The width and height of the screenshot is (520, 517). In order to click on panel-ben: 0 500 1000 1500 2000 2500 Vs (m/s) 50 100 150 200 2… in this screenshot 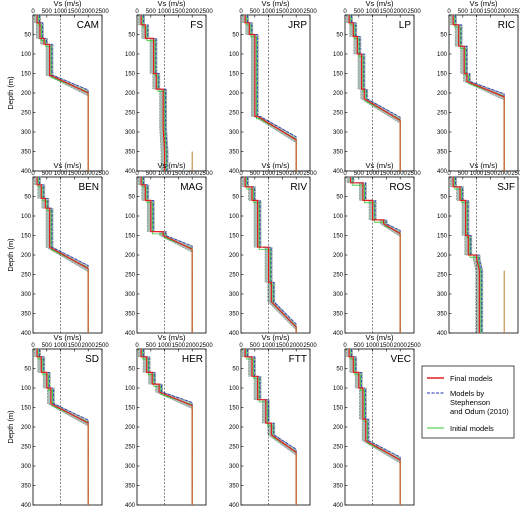, I will do `click(57, 249)`.